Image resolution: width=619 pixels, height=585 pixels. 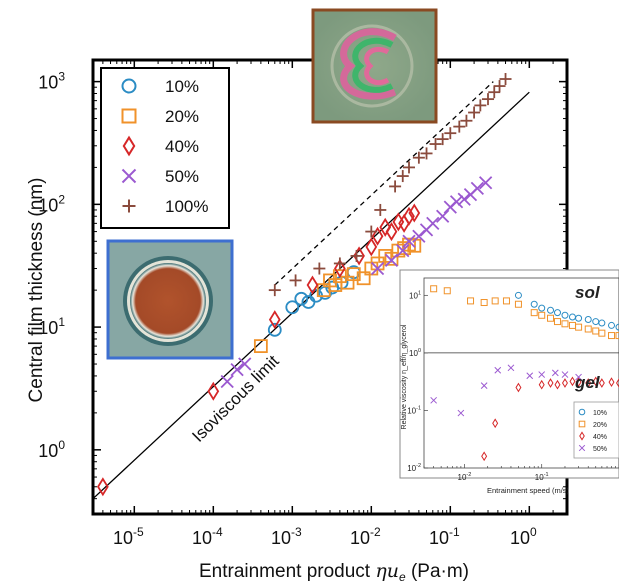 I want to click on inset-annotation-sol: sol, so click(x=588, y=292).